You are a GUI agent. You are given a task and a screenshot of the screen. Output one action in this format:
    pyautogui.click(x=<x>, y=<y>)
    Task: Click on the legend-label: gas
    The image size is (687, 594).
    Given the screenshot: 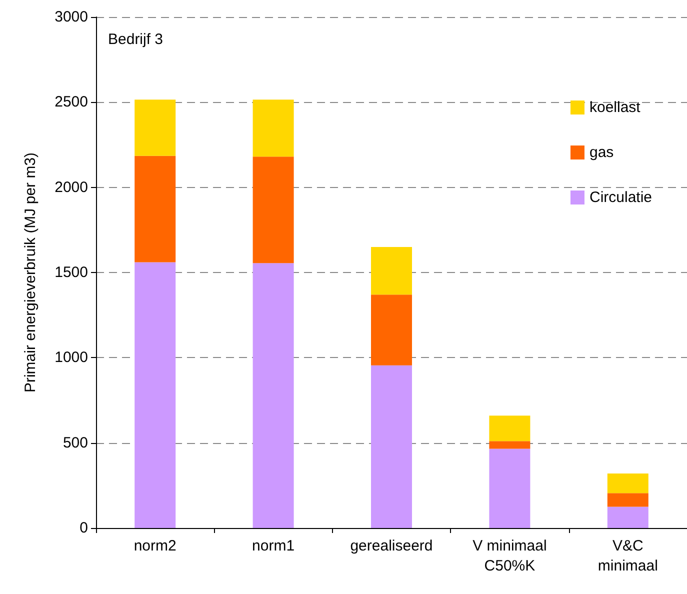 What is the action you would take?
    pyautogui.click(x=601, y=152)
    